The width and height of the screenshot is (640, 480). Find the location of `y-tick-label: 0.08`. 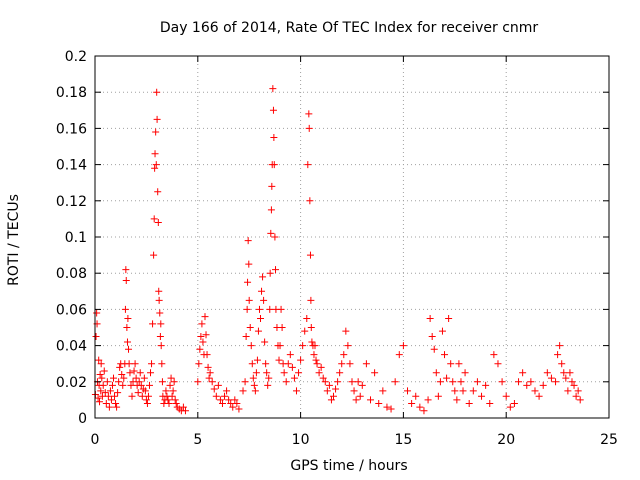

y-tick-label: 0.08 is located at coordinates (71, 274).